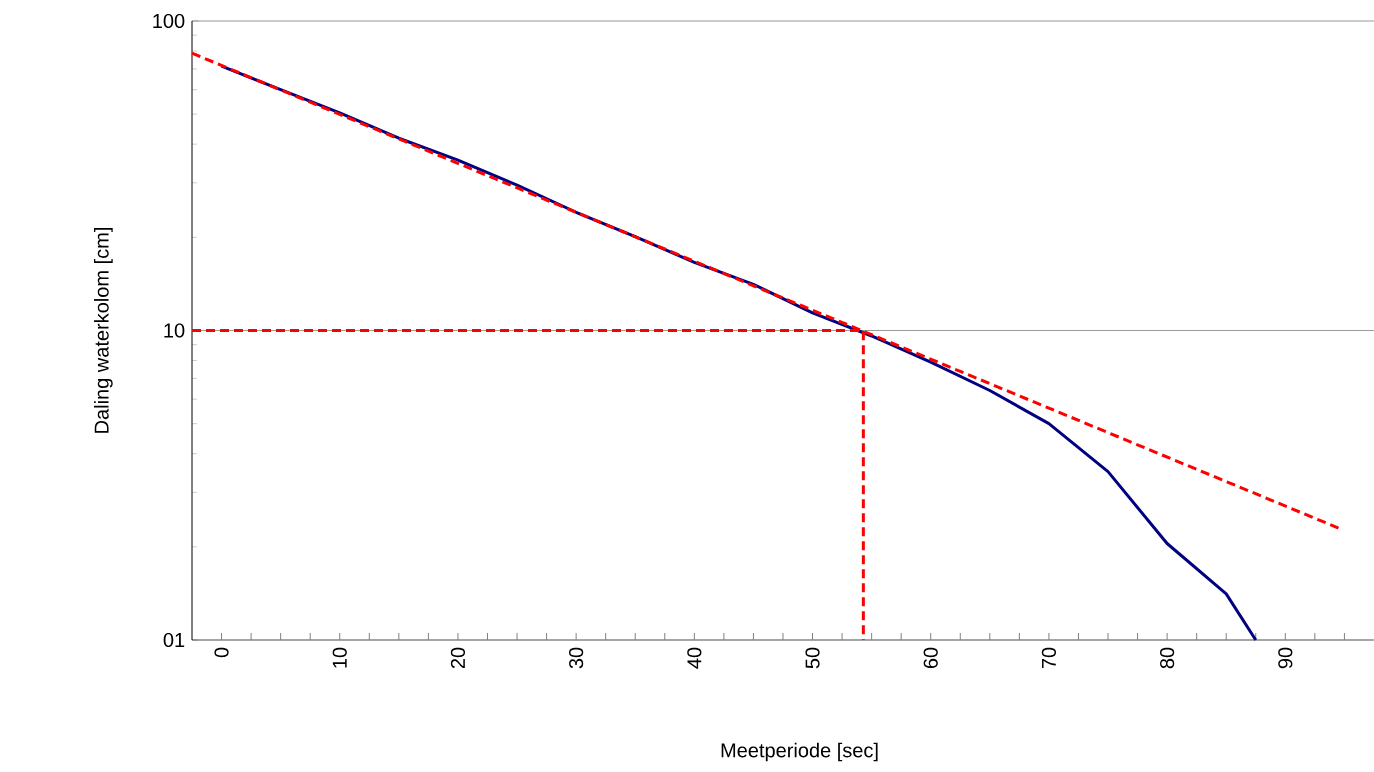 This screenshot has width=1374, height=772. Describe the element at coordinates (169, 21) in the screenshot. I see `y-tick-label: 100` at that location.